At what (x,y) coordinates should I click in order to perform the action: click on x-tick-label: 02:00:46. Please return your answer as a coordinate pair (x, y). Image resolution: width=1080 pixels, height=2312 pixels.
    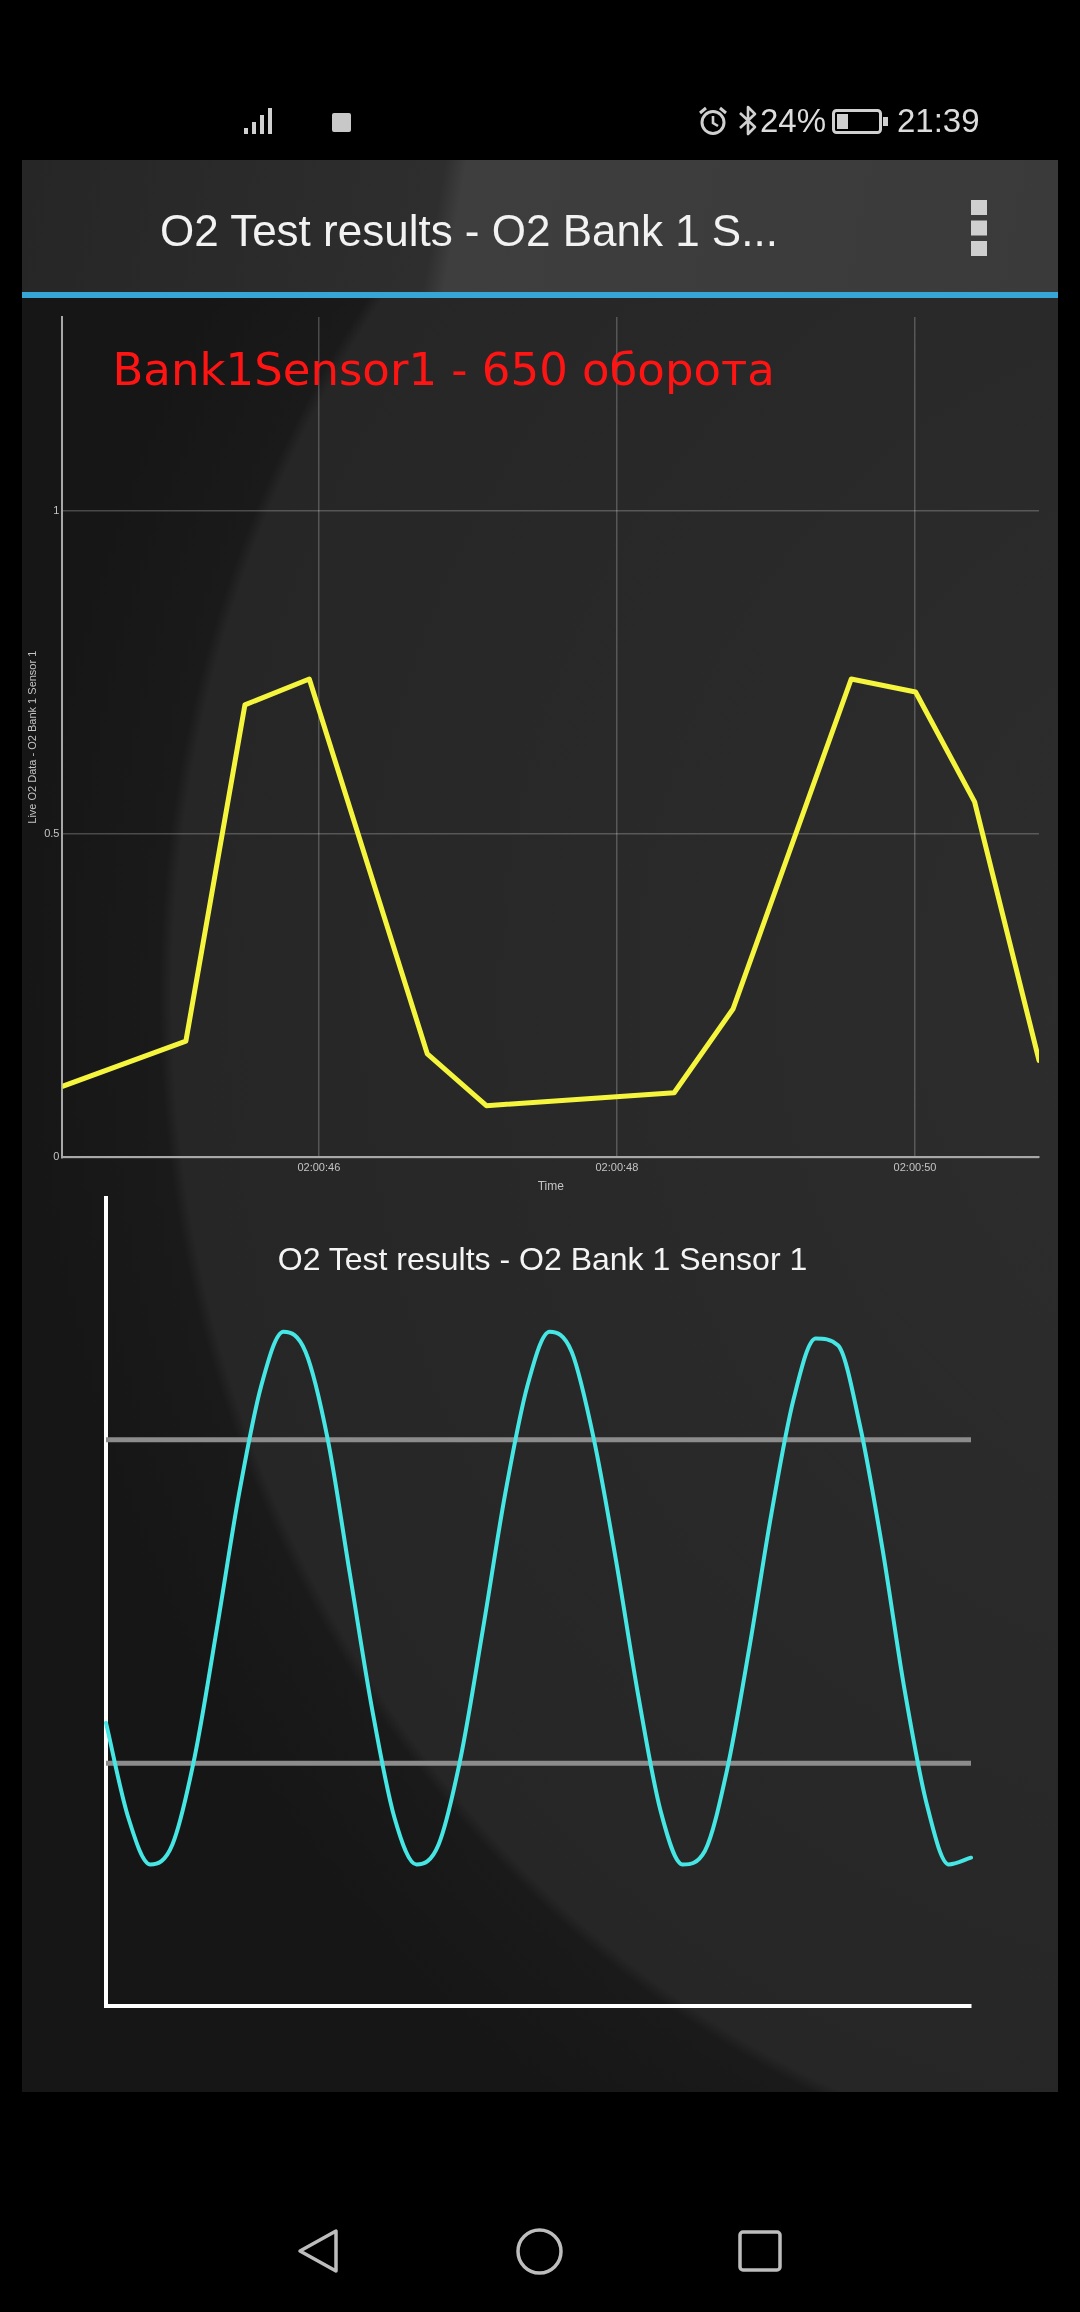
    Looking at the image, I should click on (319, 1167).